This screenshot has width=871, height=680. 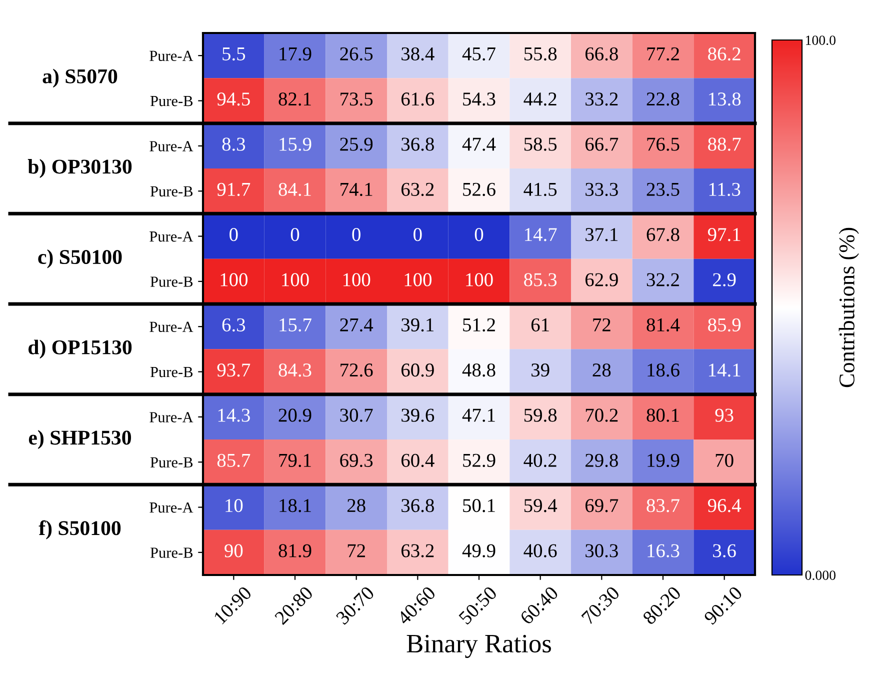 What do you see at coordinates (601, 279) in the screenshot?
I see `data-label: 62.9` at bounding box center [601, 279].